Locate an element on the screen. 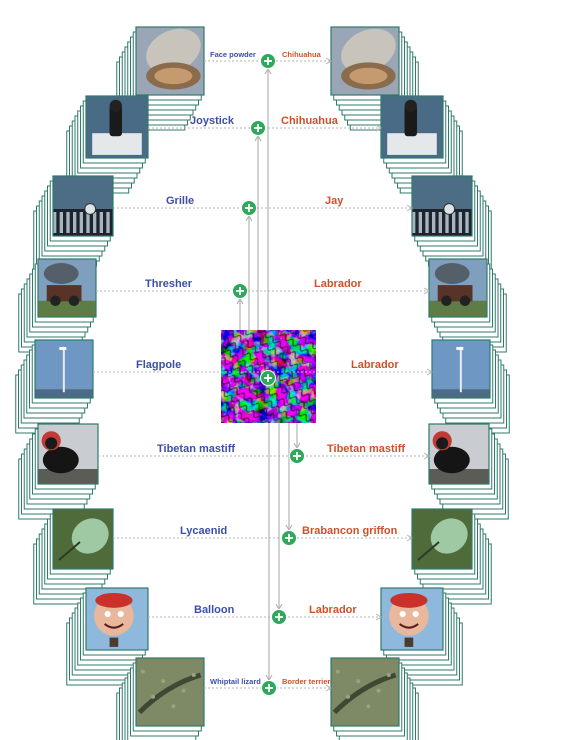 The width and height of the screenshot is (569, 740). original-label: Balloon is located at coordinates (214, 610).